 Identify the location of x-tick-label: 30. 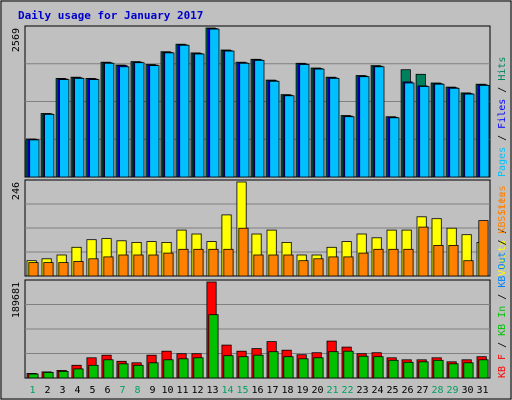
(467, 390).